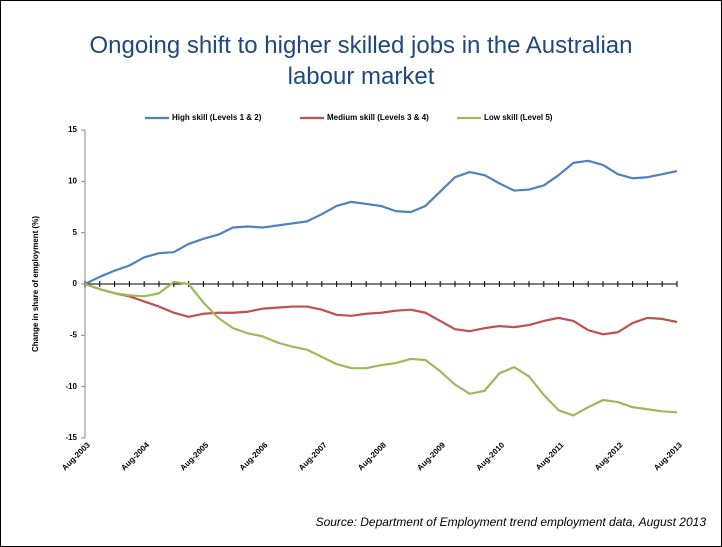 The image size is (722, 547). I want to click on x-tick-label: Aug-2012, so click(609, 456).